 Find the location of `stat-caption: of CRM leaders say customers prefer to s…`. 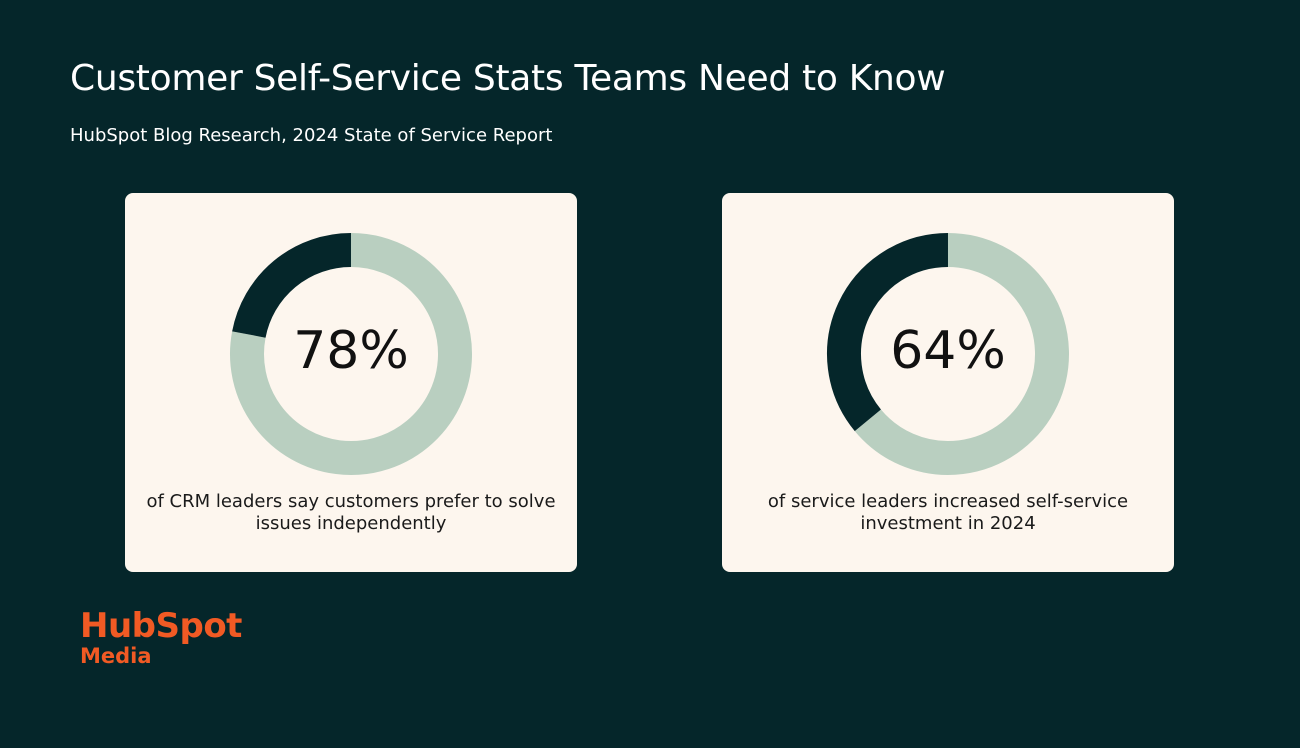

stat-caption: of CRM leaders say customers prefer to s… is located at coordinates (351, 512).